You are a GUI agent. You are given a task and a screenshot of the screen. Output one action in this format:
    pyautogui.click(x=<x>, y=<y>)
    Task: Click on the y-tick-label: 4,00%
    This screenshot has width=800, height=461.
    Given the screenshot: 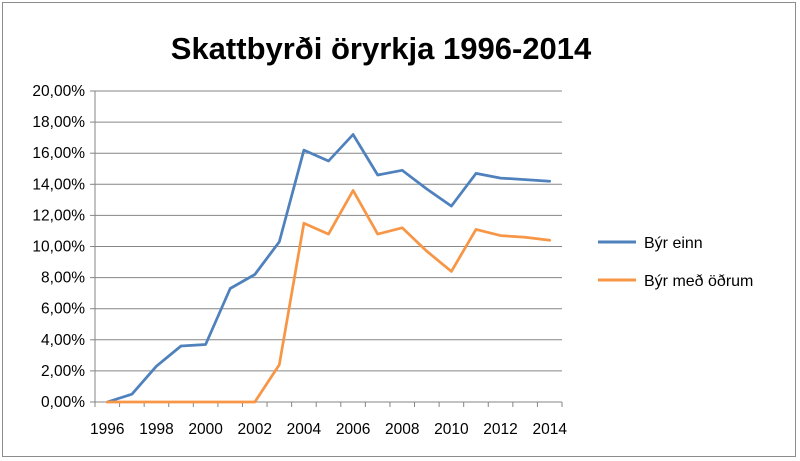 What is the action you would take?
    pyautogui.click(x=63, y=340)
    